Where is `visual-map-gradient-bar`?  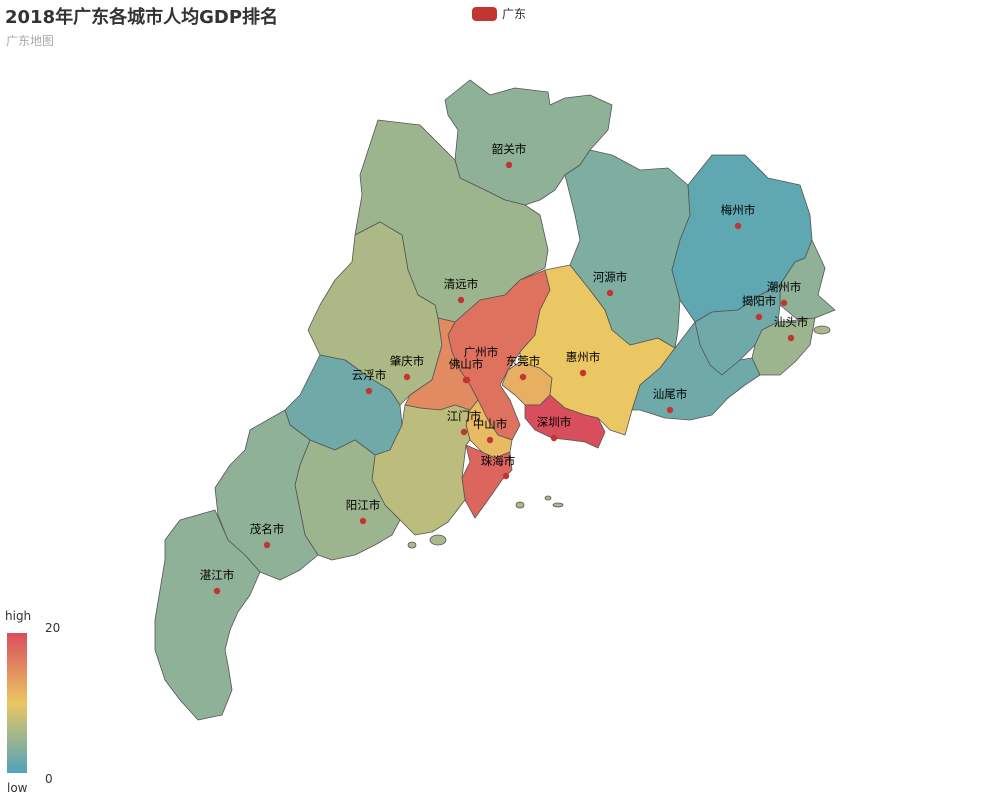 visual-map-gradient-bar is located at coordinates (17, 703).